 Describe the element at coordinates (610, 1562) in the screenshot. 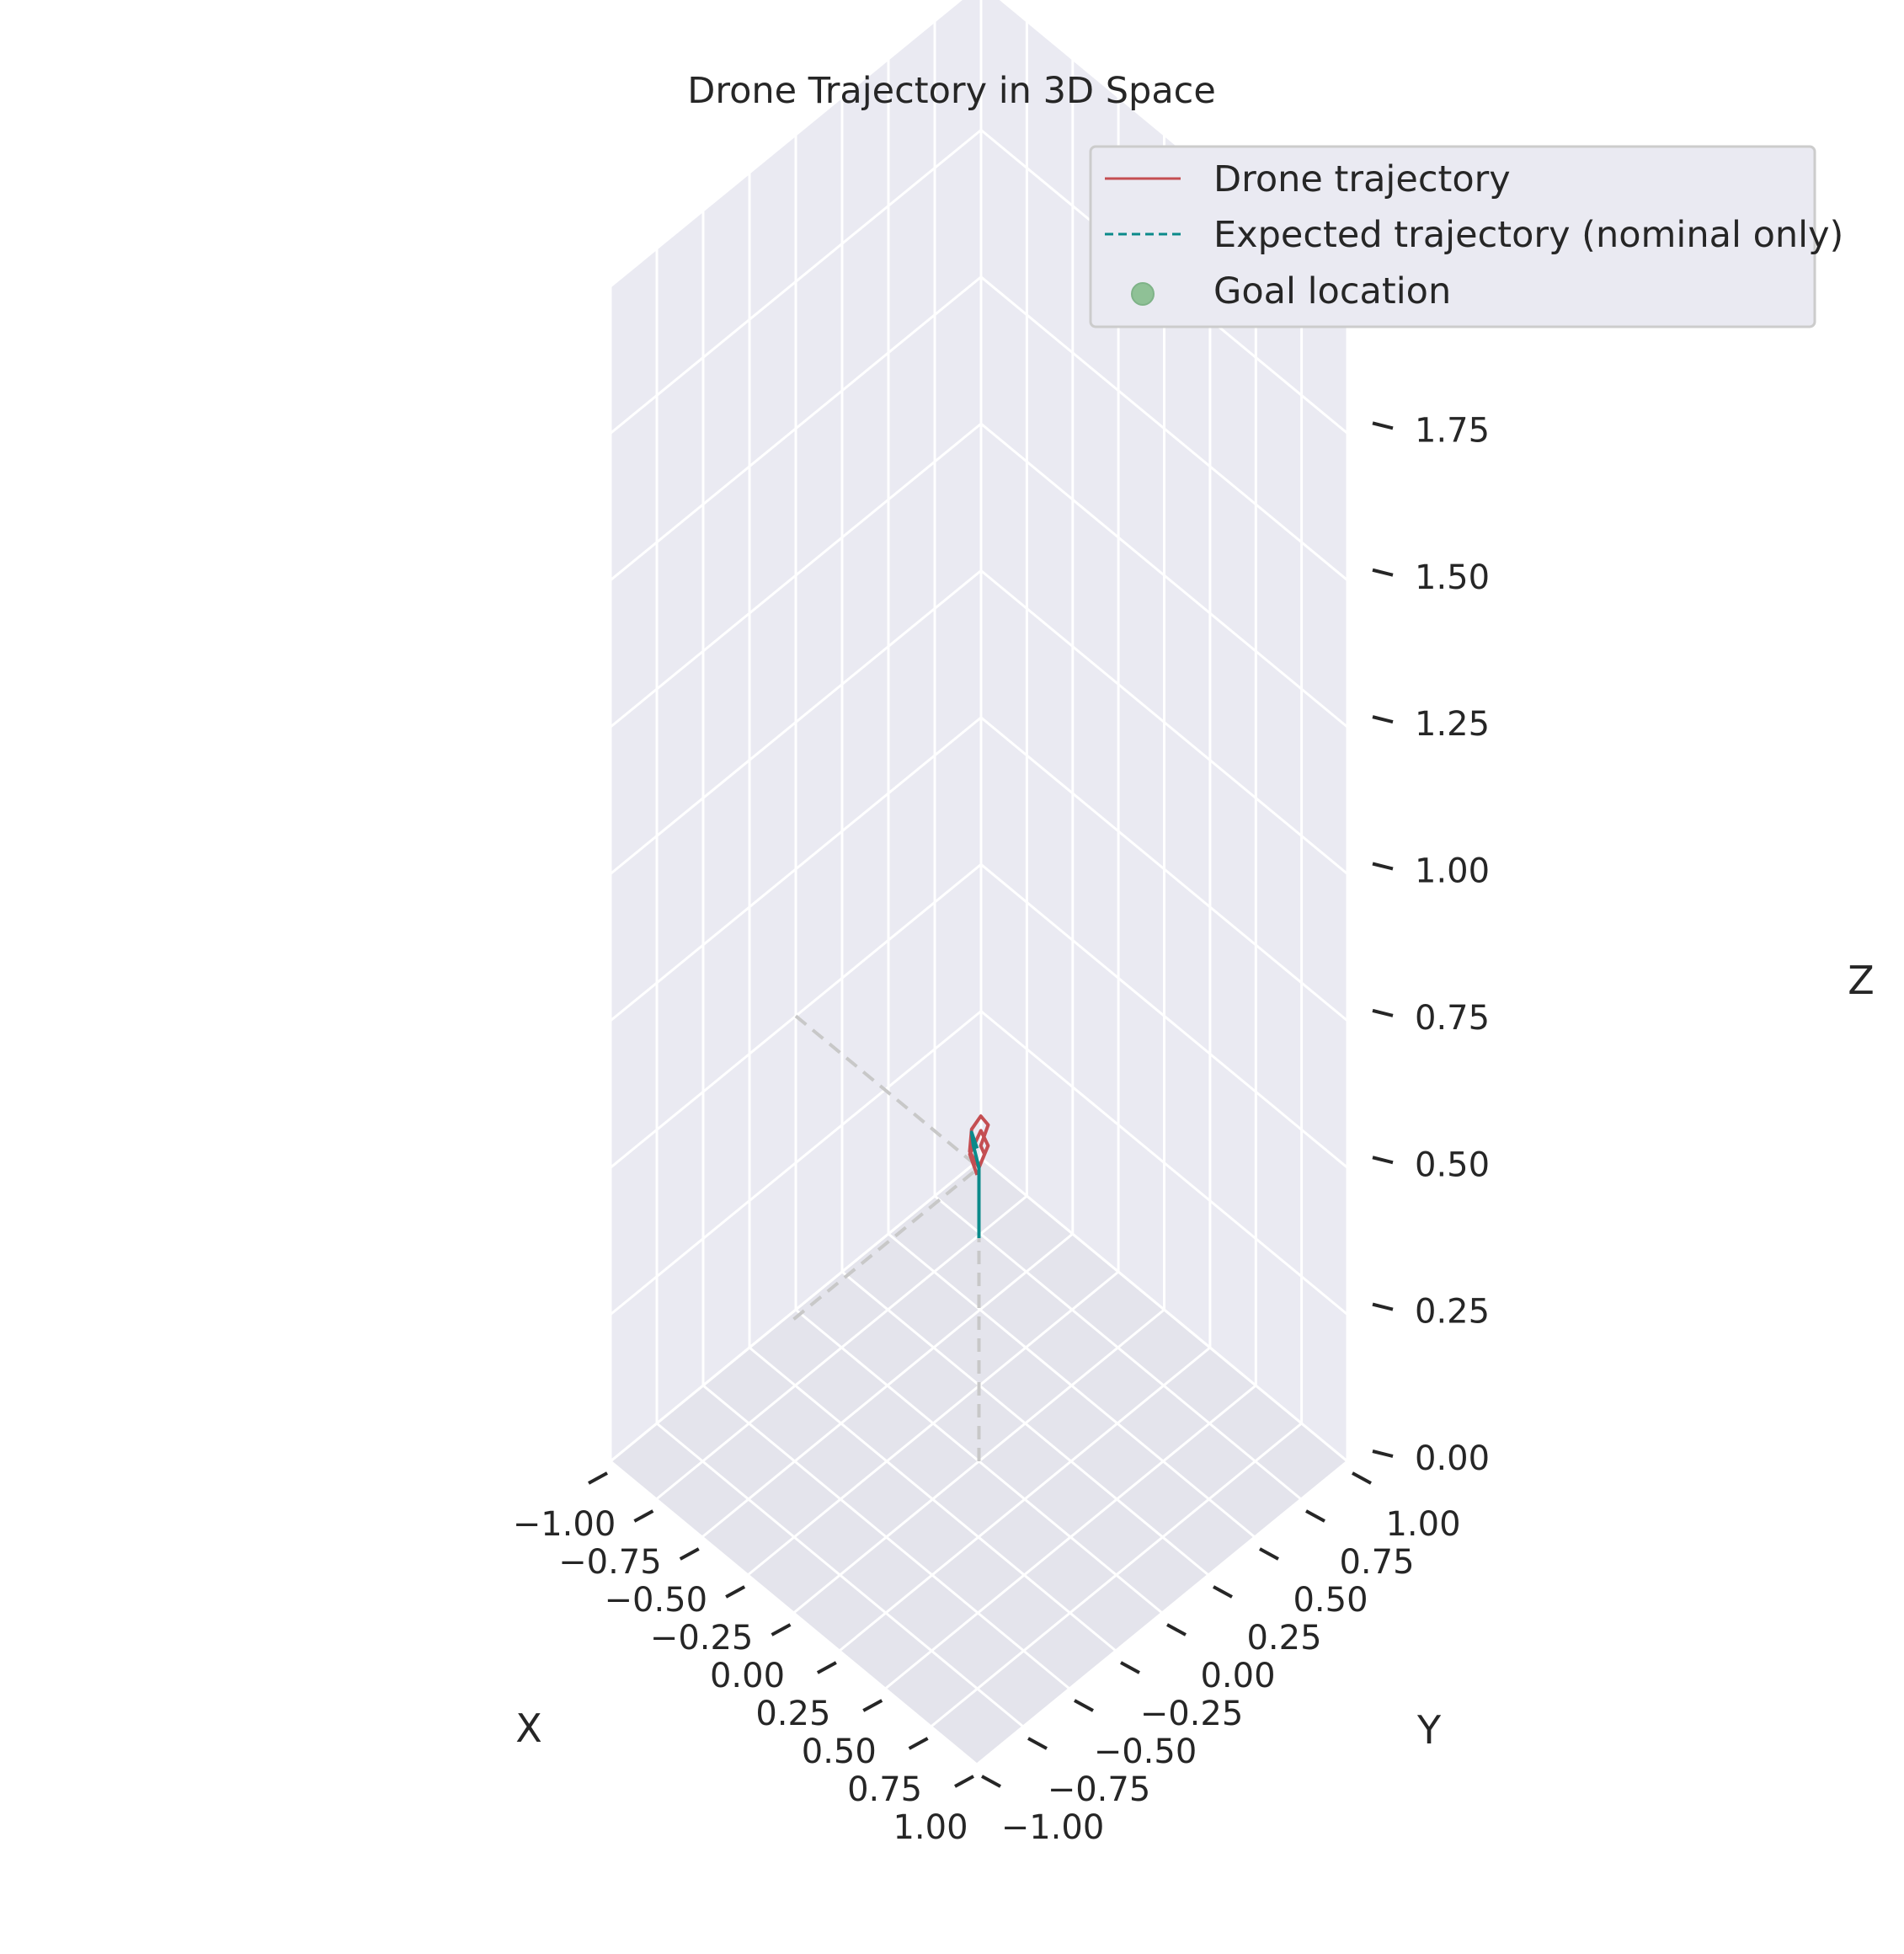

I see `x-tick-label: −0.75` at that location.